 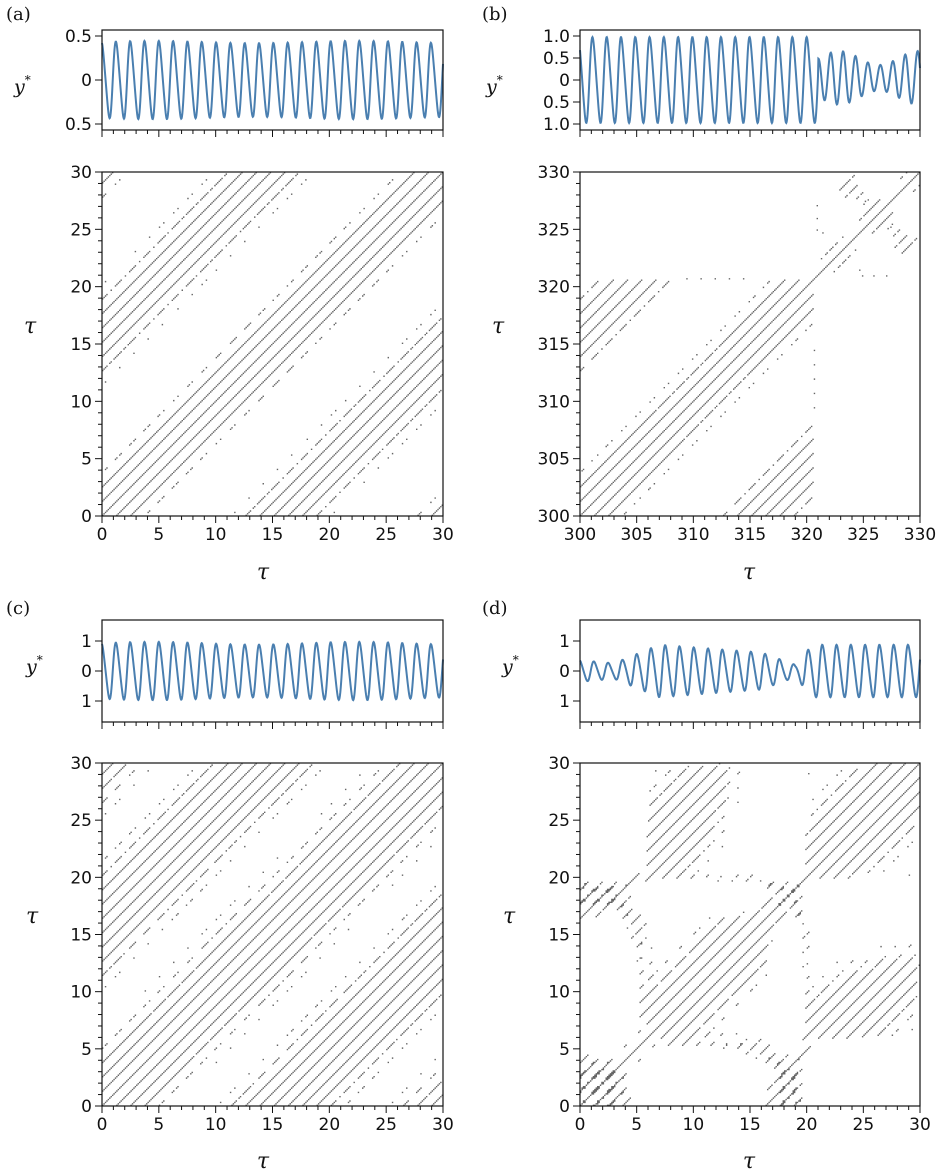 I want to click on rp-d-ytick-label: 25, so click(x=559, y=821).